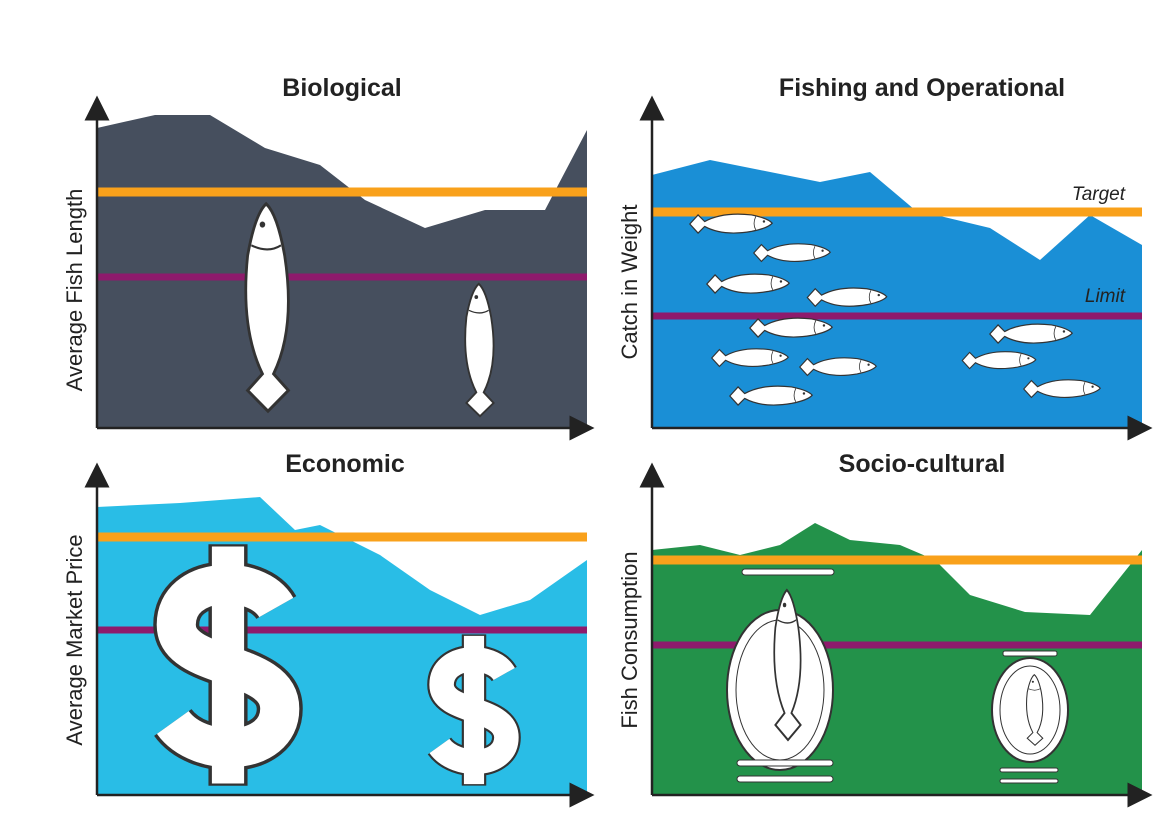 This screenshot has width=1168, height=838. What do you see at coordinates (345, 464) in the screenshot?
I see `panel-title: Economic` at bounding box center [345, 464].